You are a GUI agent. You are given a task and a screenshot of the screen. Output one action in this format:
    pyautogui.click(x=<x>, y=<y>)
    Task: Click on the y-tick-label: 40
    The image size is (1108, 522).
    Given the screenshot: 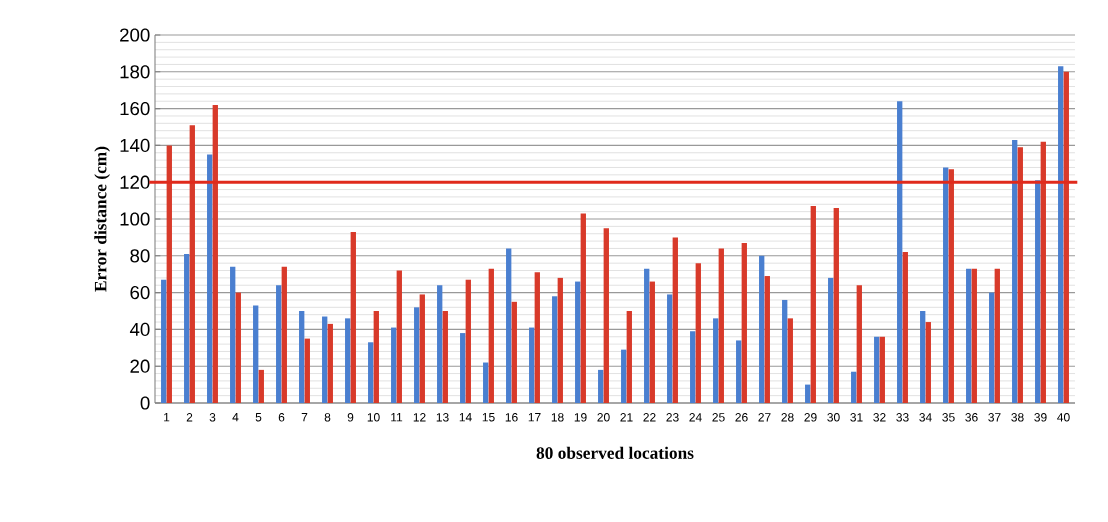 What is the action you would take?
    pyautogui.click(x=139, y=329)
    